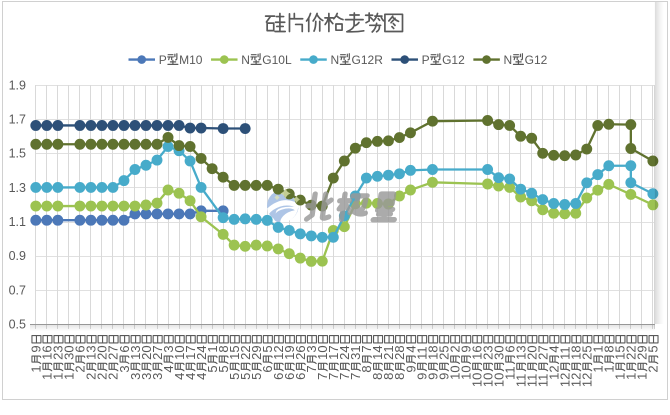 Image resolution: width=670 pixels, height=415 pixels. Describe the element at coordinates (277, 60) in the screenshot. I see `svg-text: G10L` at that location.